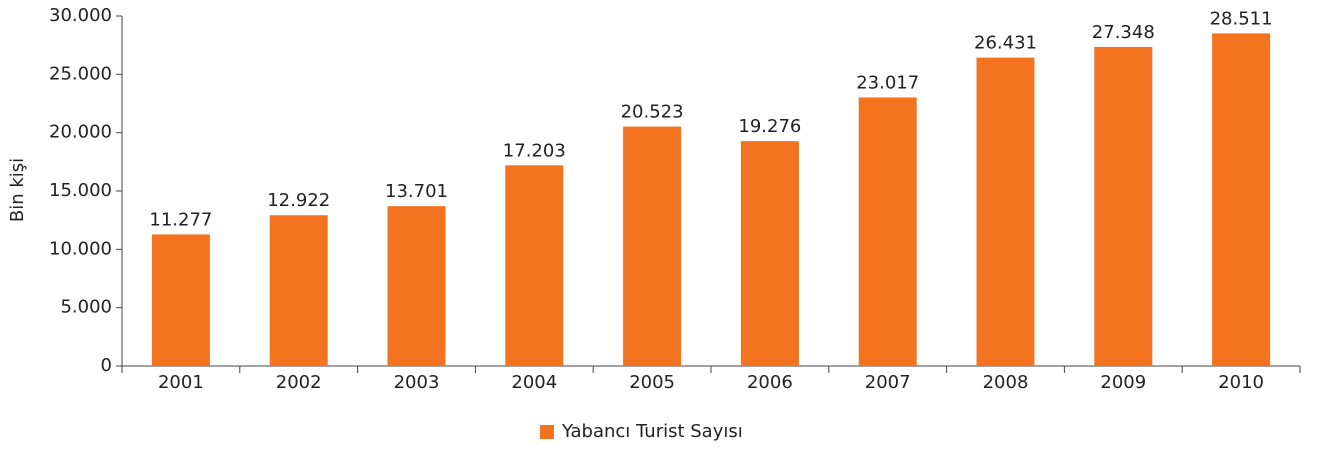  What do you see at coordinates (80, 15) in the screenshot?
I see `y-tick-label: 30.000` at bounding box center [80, 15].